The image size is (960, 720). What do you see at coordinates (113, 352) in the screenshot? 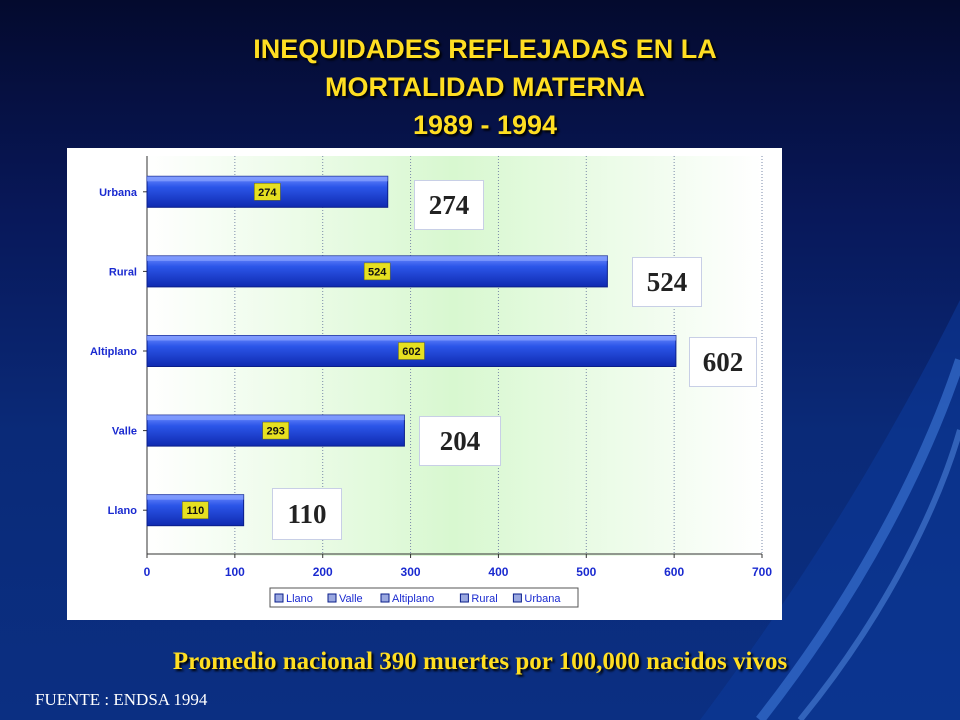
I see `category-label-altiplano: Altiplano` at bounding box center [113, 352].